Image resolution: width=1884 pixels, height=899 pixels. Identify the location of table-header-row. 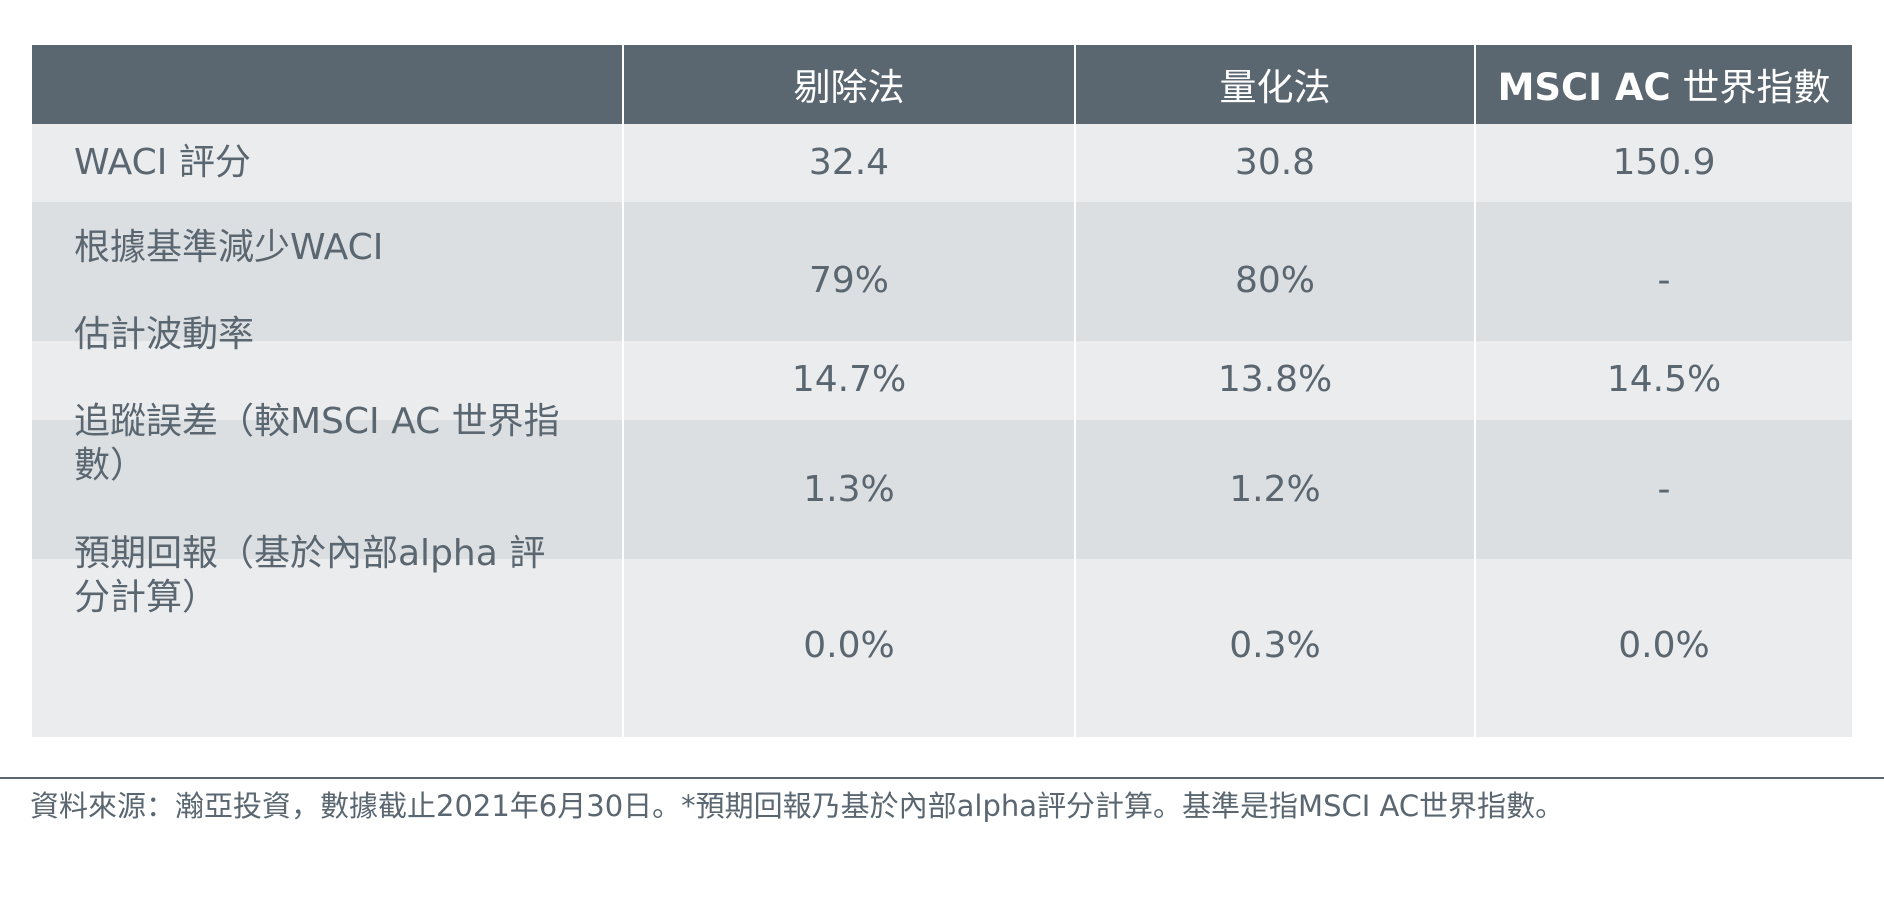
(942, 84).